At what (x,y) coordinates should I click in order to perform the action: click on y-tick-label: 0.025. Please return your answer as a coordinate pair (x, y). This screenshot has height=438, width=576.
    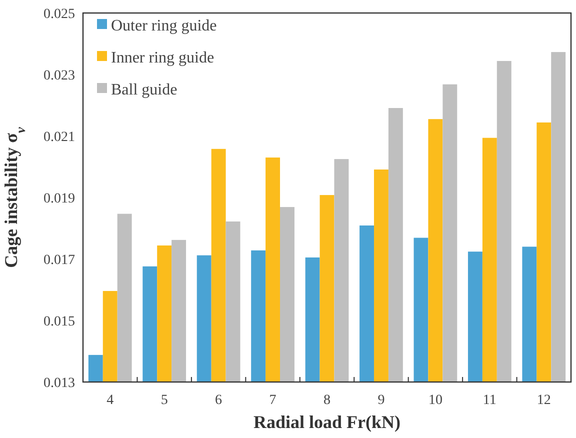
    Looking at the image, I should click on (59, 14).